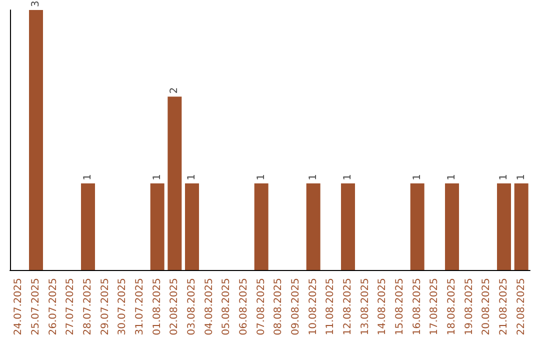 Image resolution: width=540 pixels, height=340 pixels. What do you see at coordinates (434, 307) in the screenshot?
I see `x-tick-label: 17.08.2025` at bounding box center [434, 307].